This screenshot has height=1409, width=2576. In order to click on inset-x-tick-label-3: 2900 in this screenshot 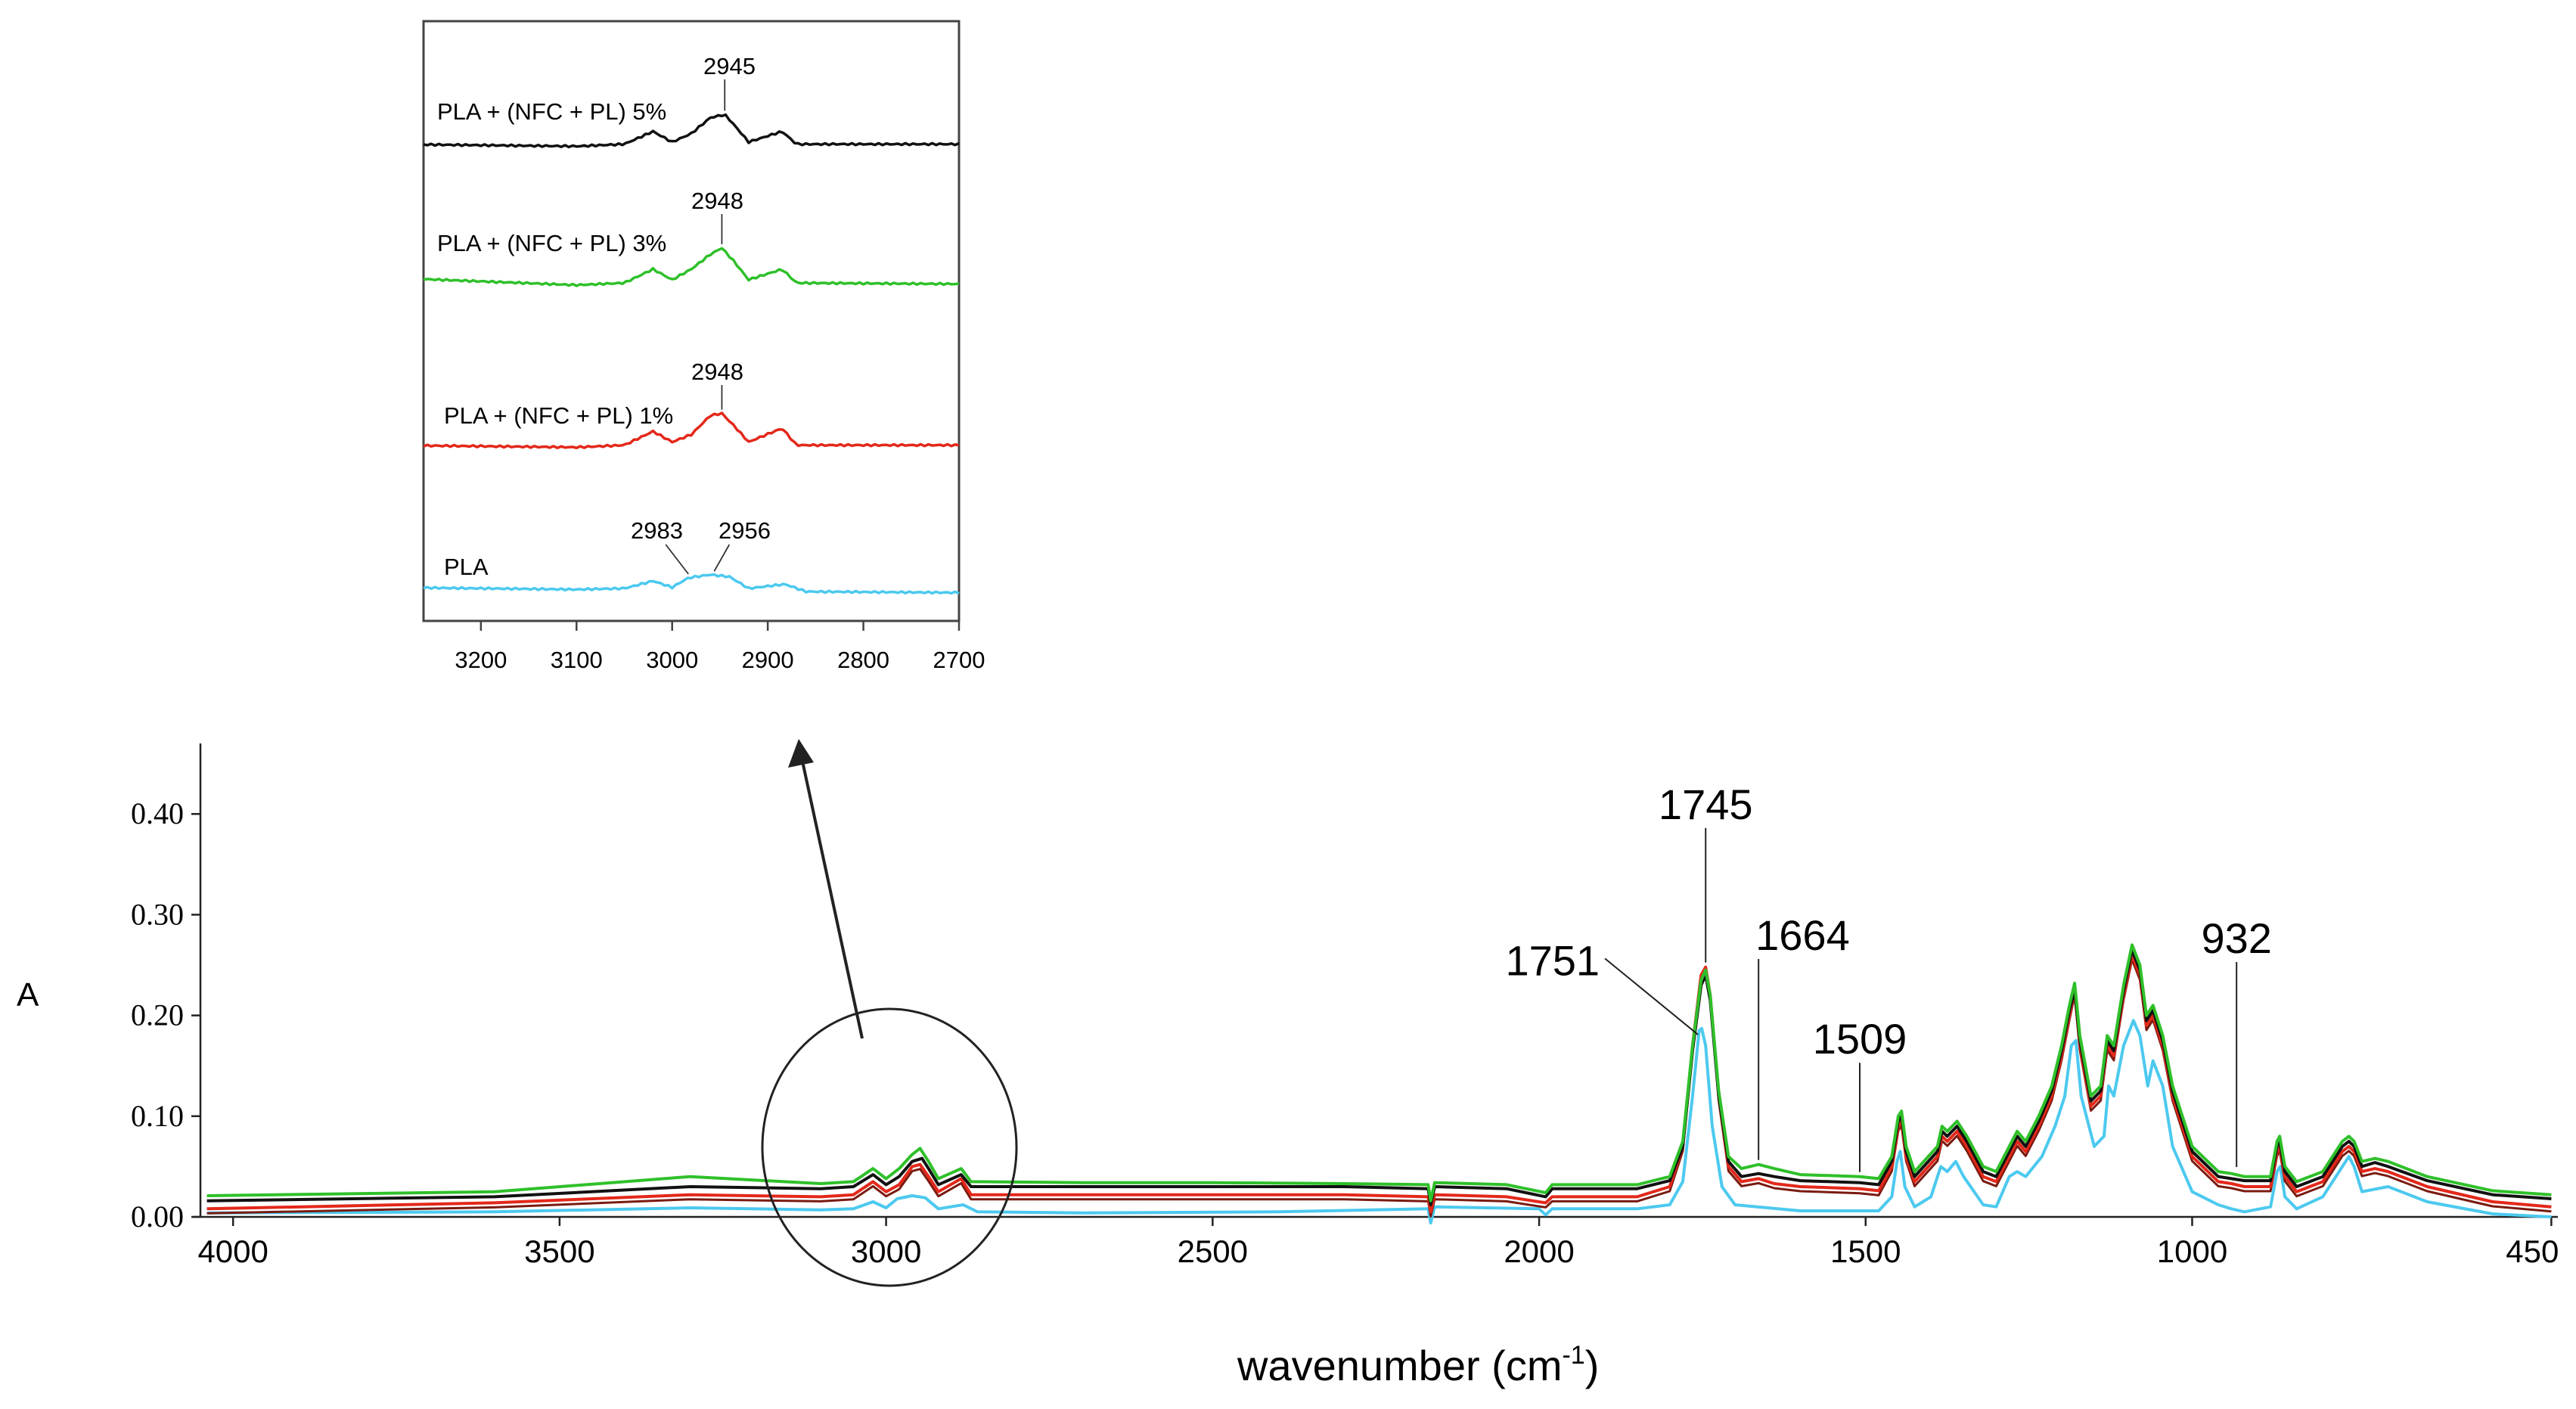, I will do `click(768, 660)`.